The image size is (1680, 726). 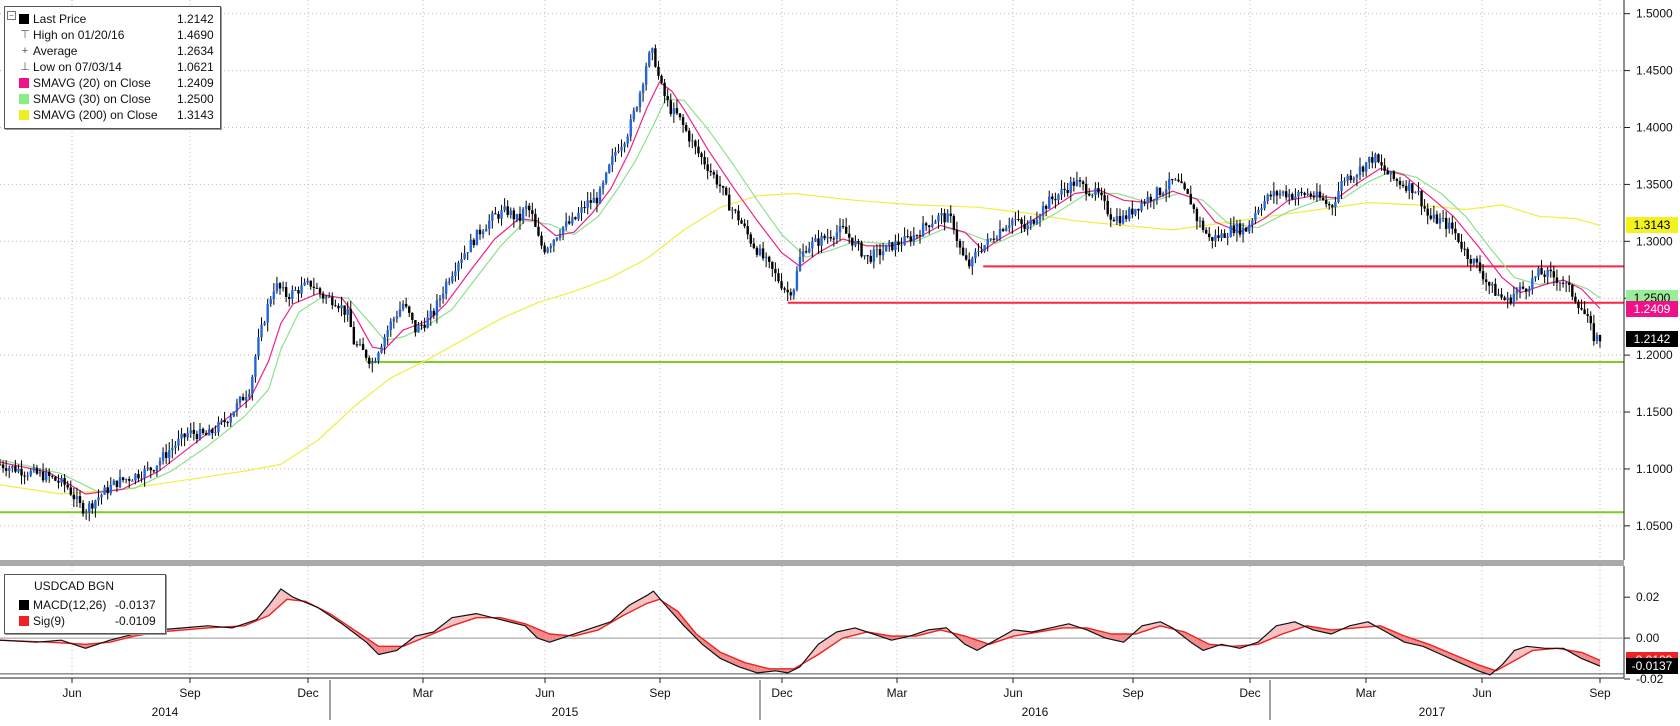 What do you see at coordinates (135, 605) in the screenshot?
I see `legend-value: -0.0137` at bounding box center [135, 605].